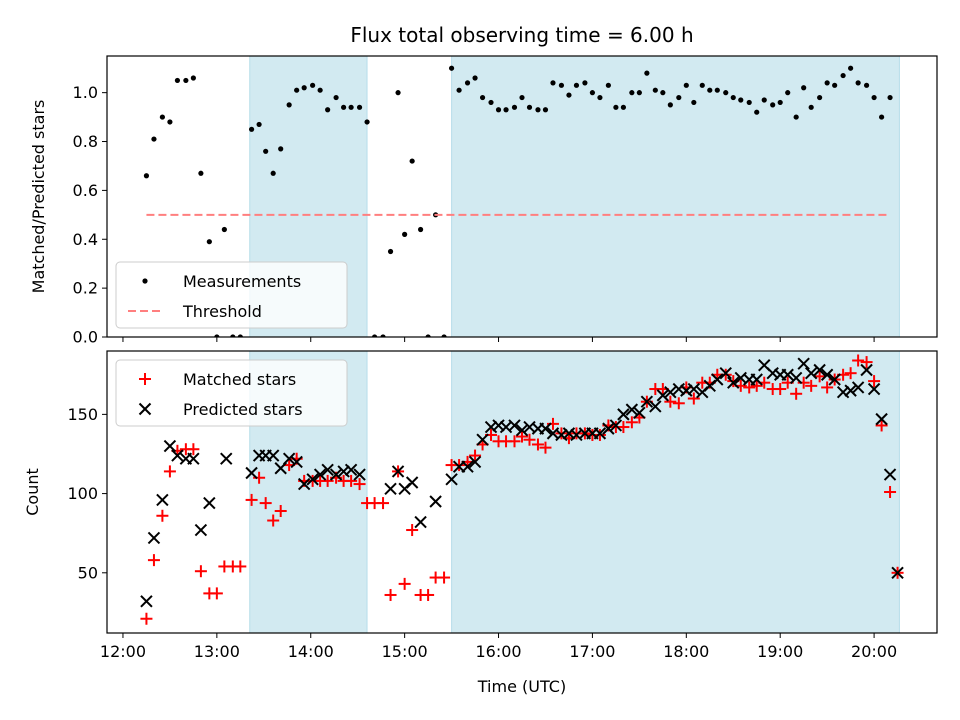 The image size is (960, 720). What do you see at coordinates (242, 281) in the screenshot?
I see `legend-label: Measurements` at bounding box center [242, 281].